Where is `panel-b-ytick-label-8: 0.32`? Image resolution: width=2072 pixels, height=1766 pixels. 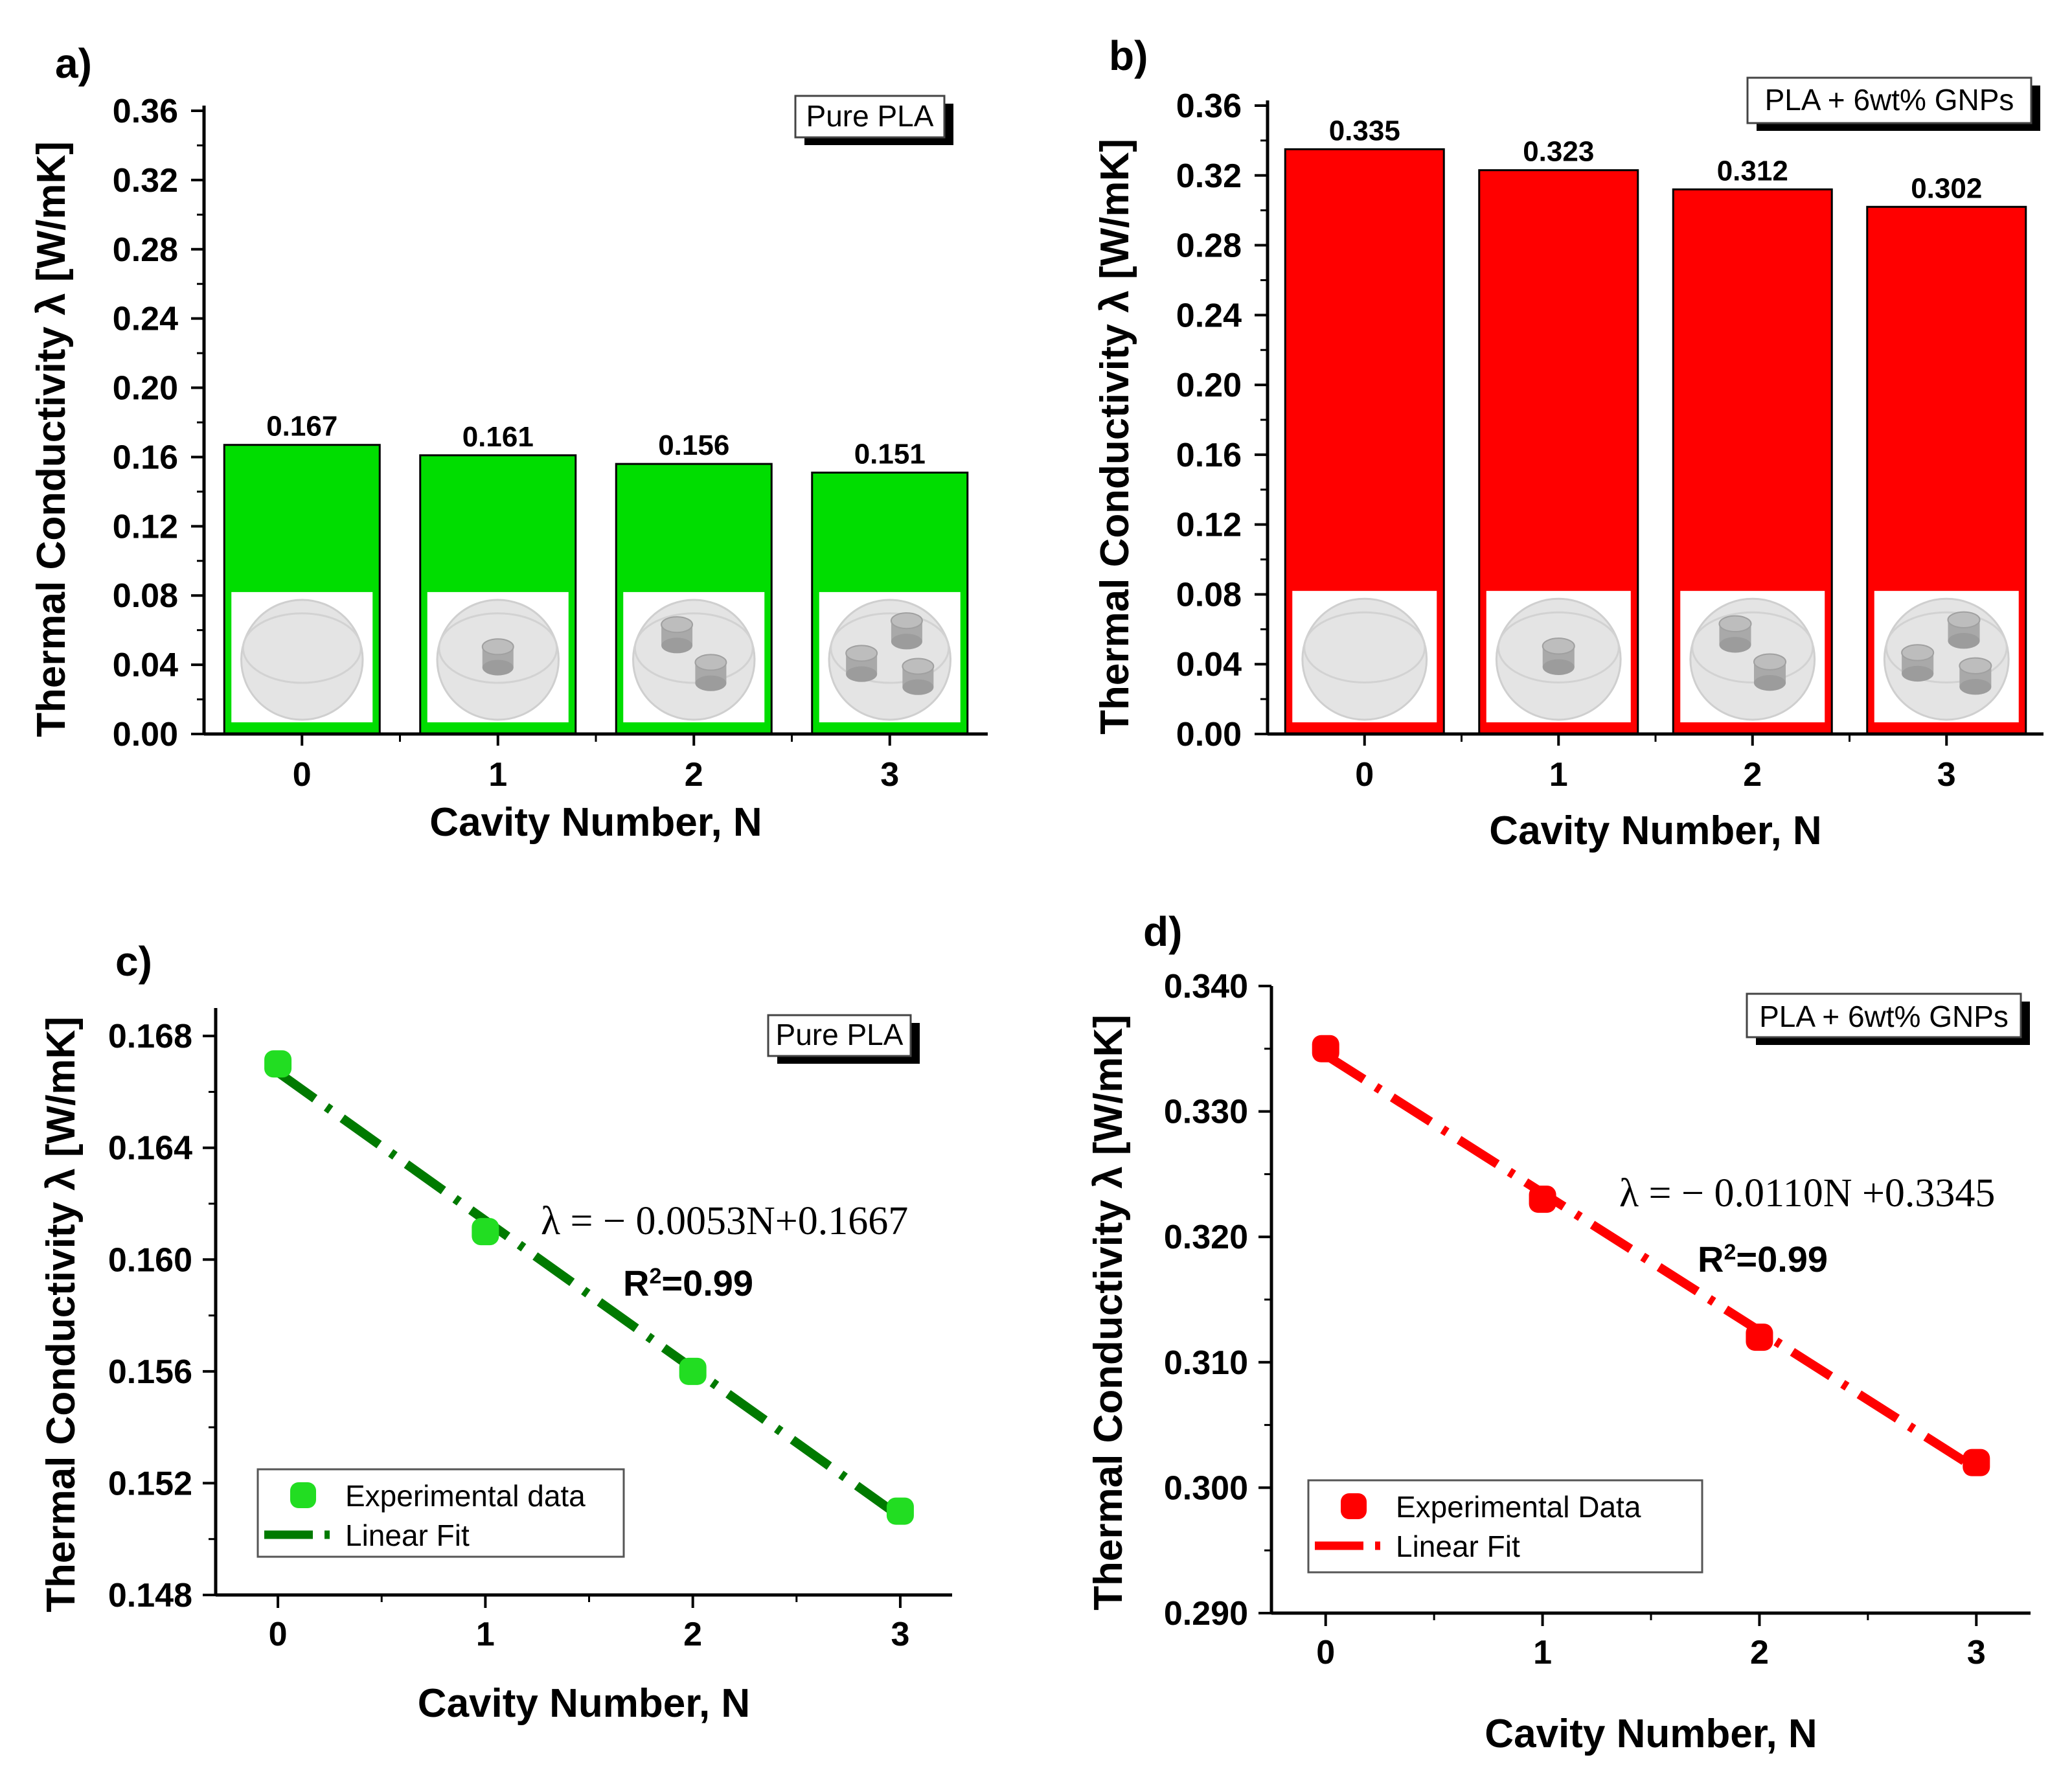
panel-b-ytick-label-8: 0.32 is located at coordinates (1209, 176).